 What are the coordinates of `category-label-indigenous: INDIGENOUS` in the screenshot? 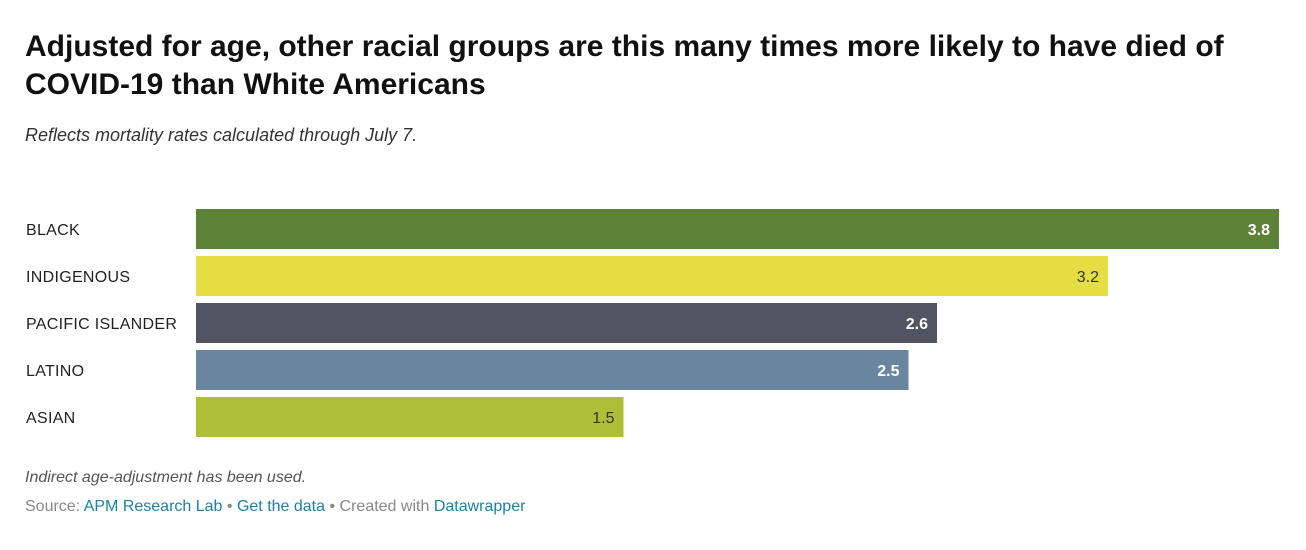 It's located at (78, 277).